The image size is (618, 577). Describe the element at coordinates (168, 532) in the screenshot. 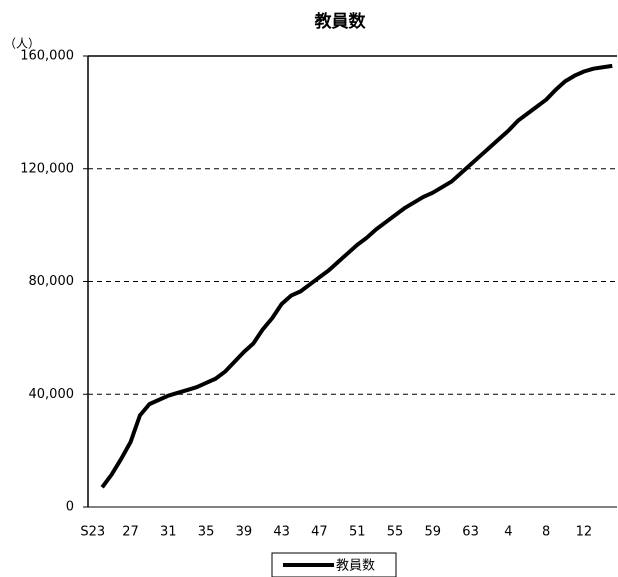

I see `x-tick-label: 31` at that location.